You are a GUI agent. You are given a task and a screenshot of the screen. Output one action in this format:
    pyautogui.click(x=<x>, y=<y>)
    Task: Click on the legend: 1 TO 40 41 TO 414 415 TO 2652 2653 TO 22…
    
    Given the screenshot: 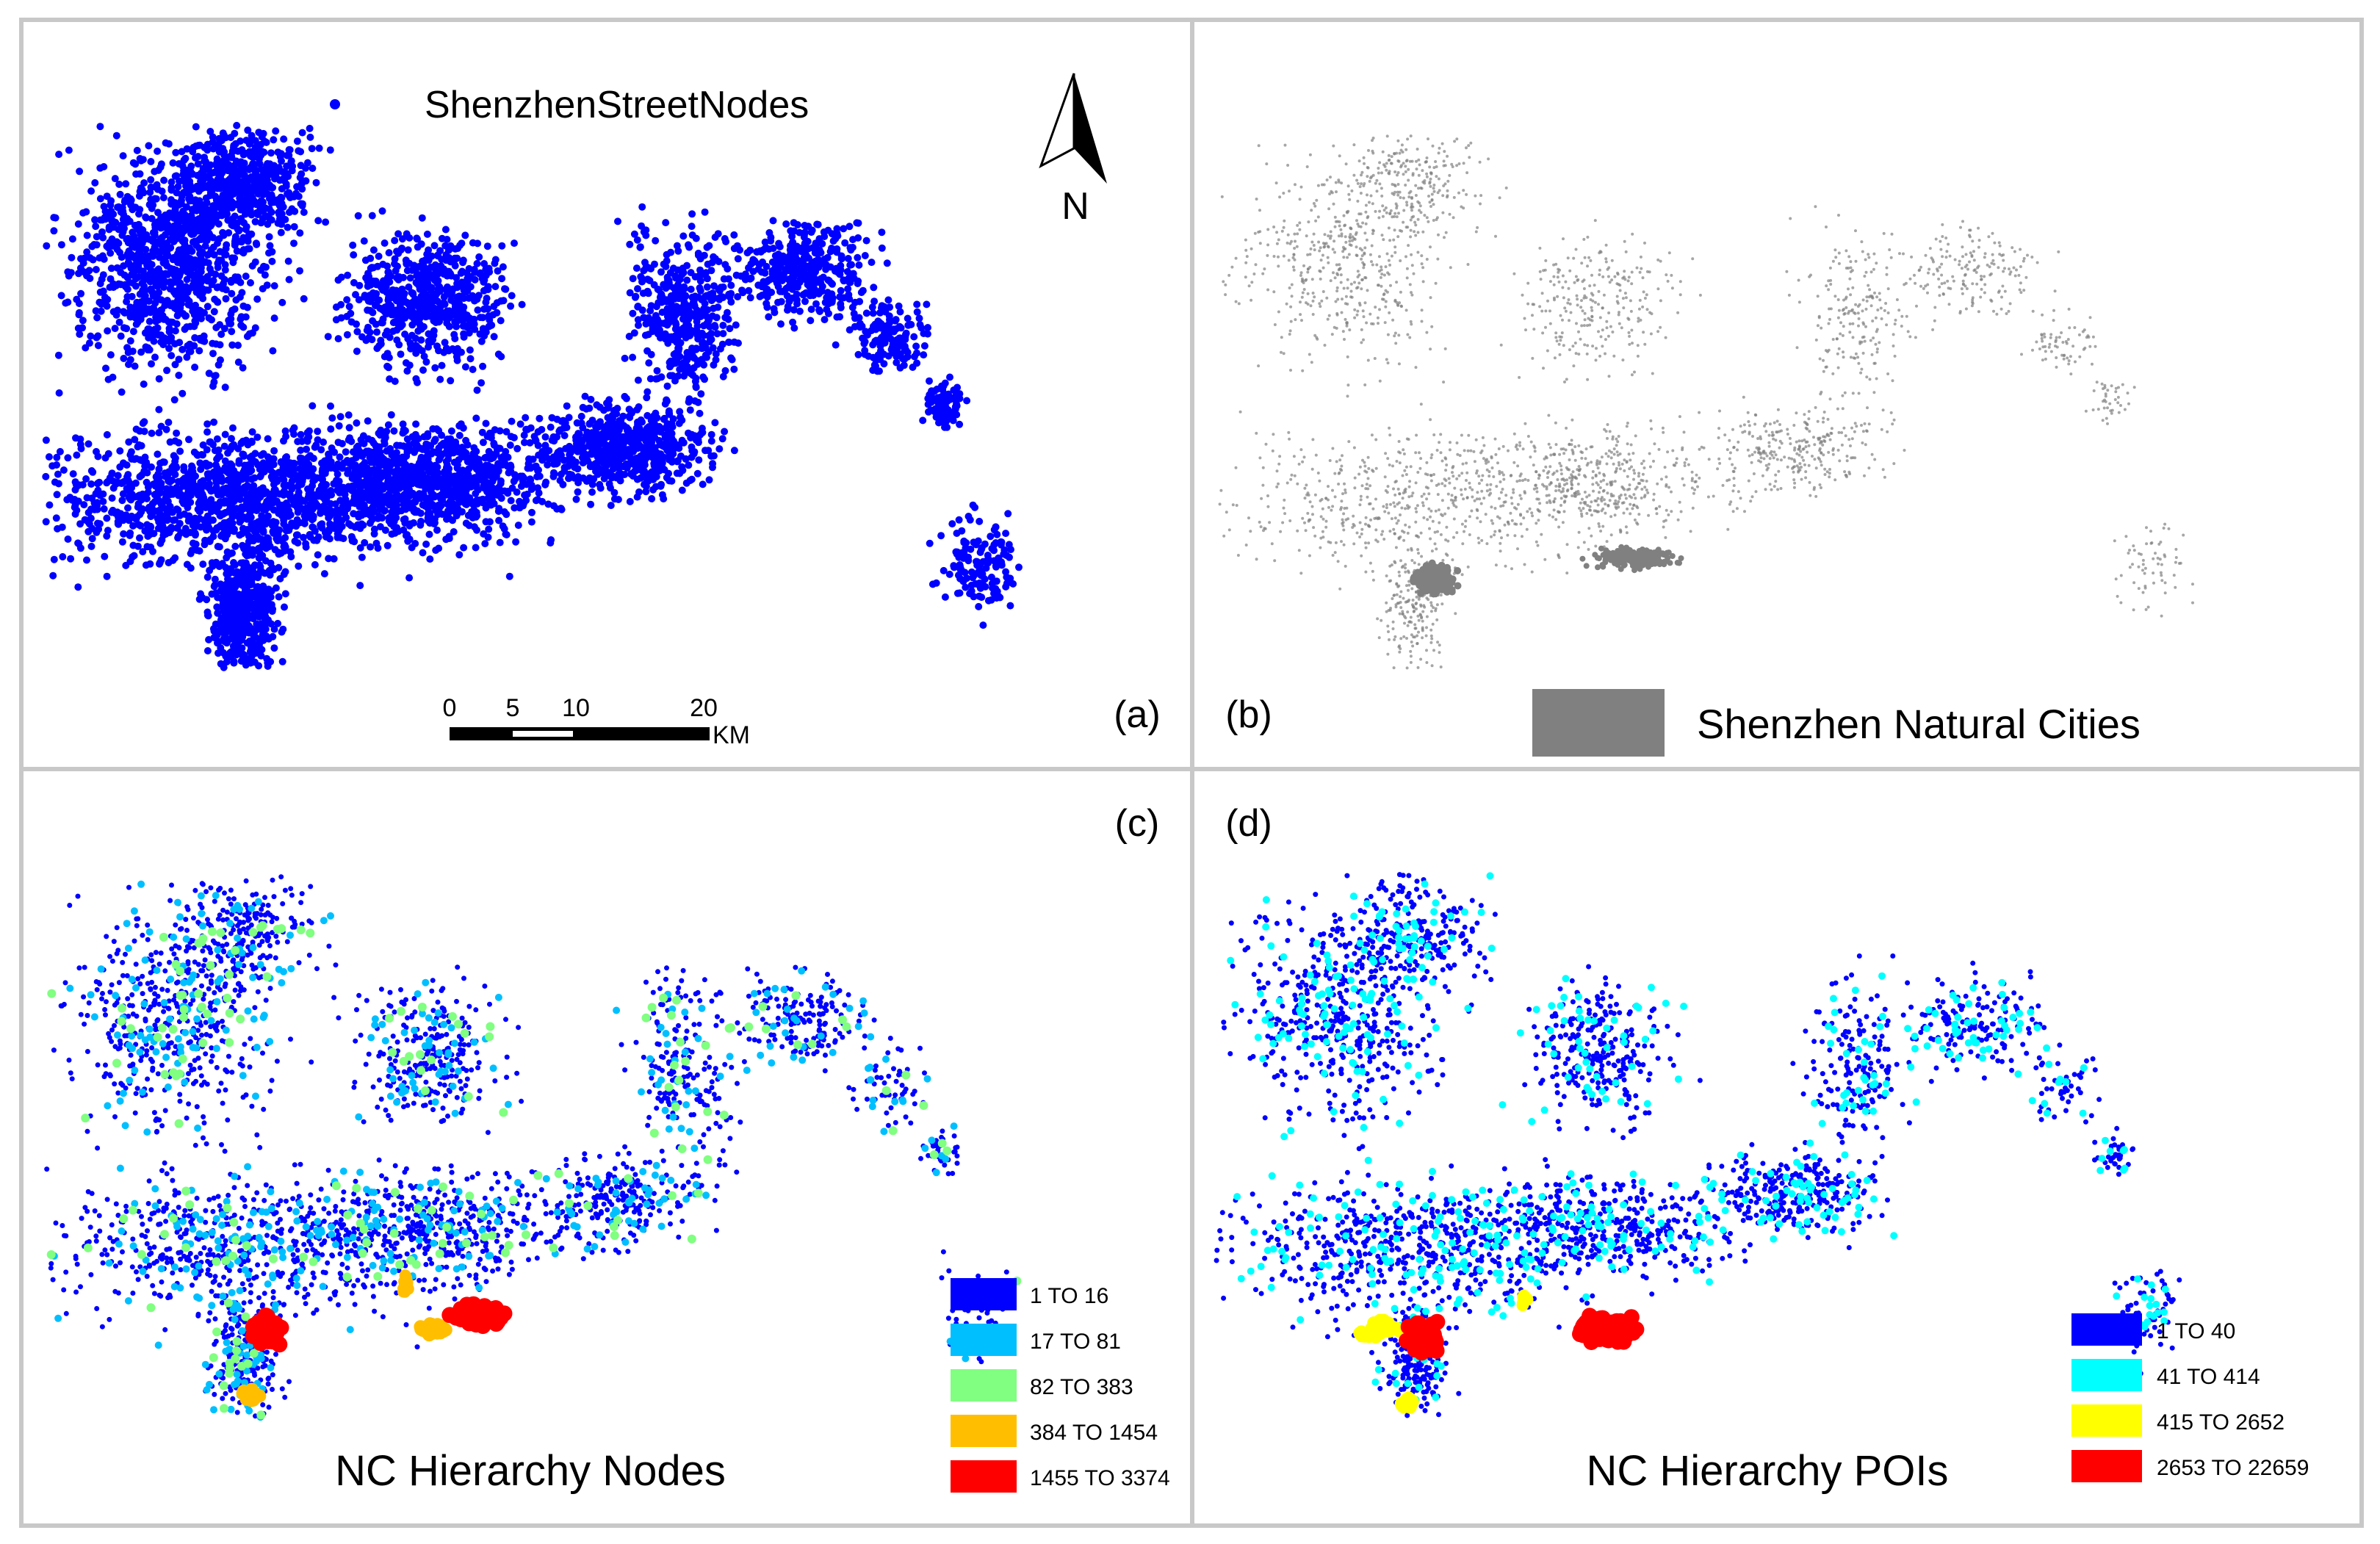 What is the action you would take?
    pyautogui.click(x=2190, y=1397)
    